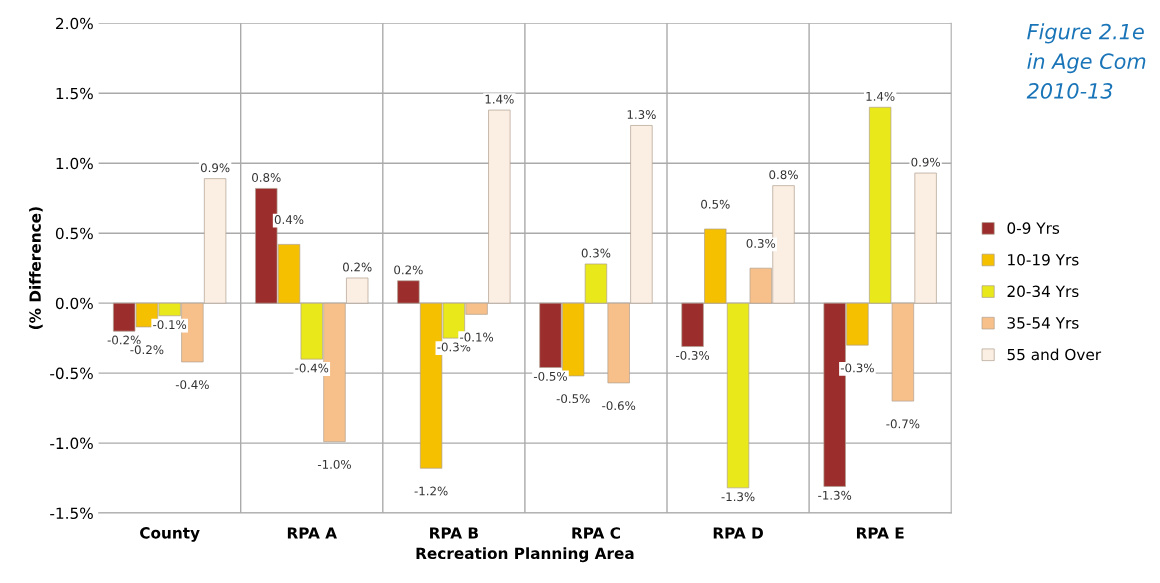  I want to click on y-tick-label: -0.5%, so click(71, 373).